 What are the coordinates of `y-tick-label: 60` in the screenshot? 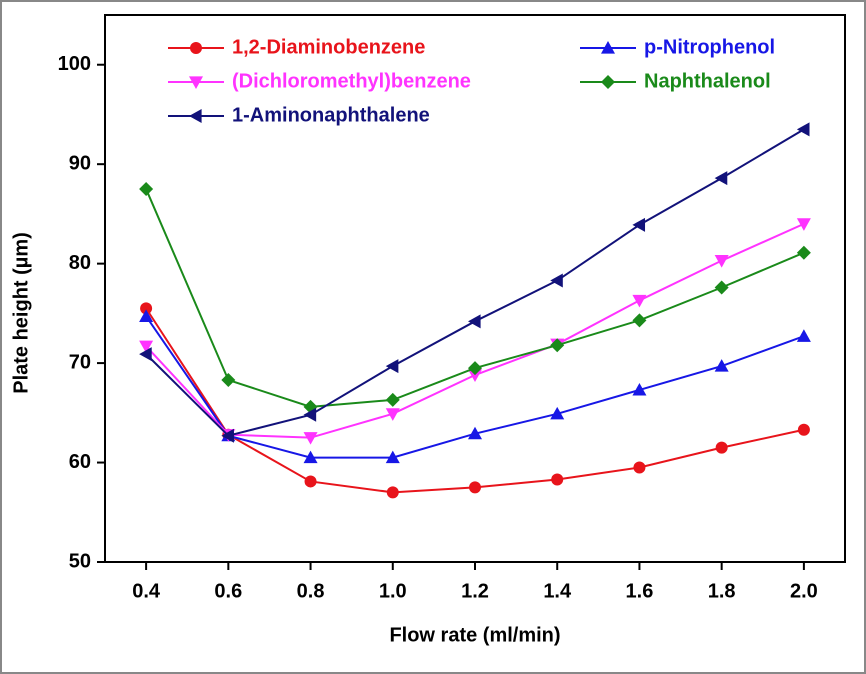 It's located at (80, 462).